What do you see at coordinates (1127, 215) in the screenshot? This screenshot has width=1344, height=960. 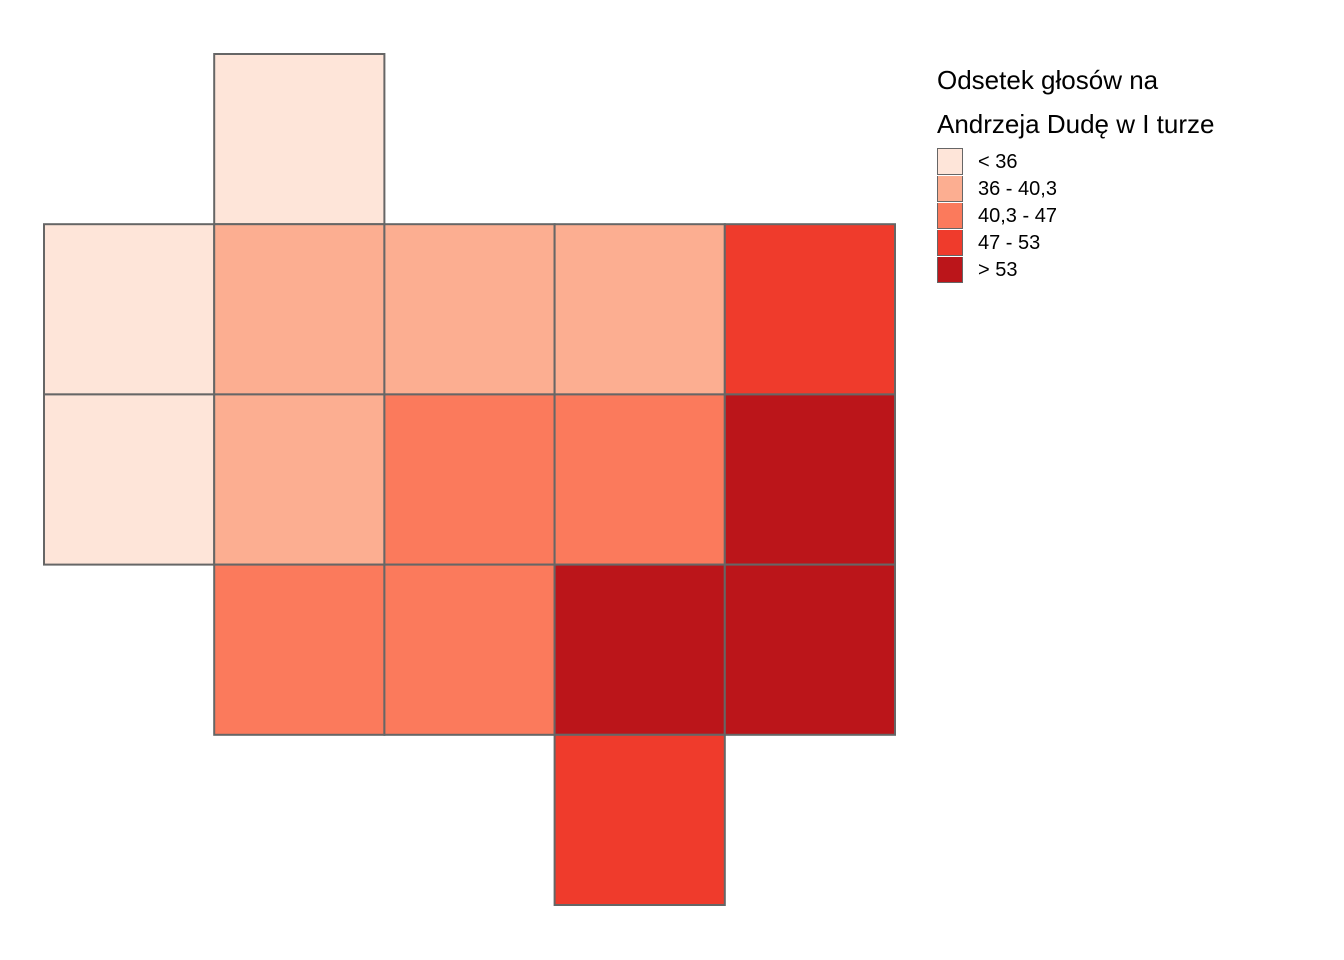 I see `legend-items: < 36 36 - 40,3 40,3 - 47 47 - 53 > 53` at bounding box center [1127, 215].